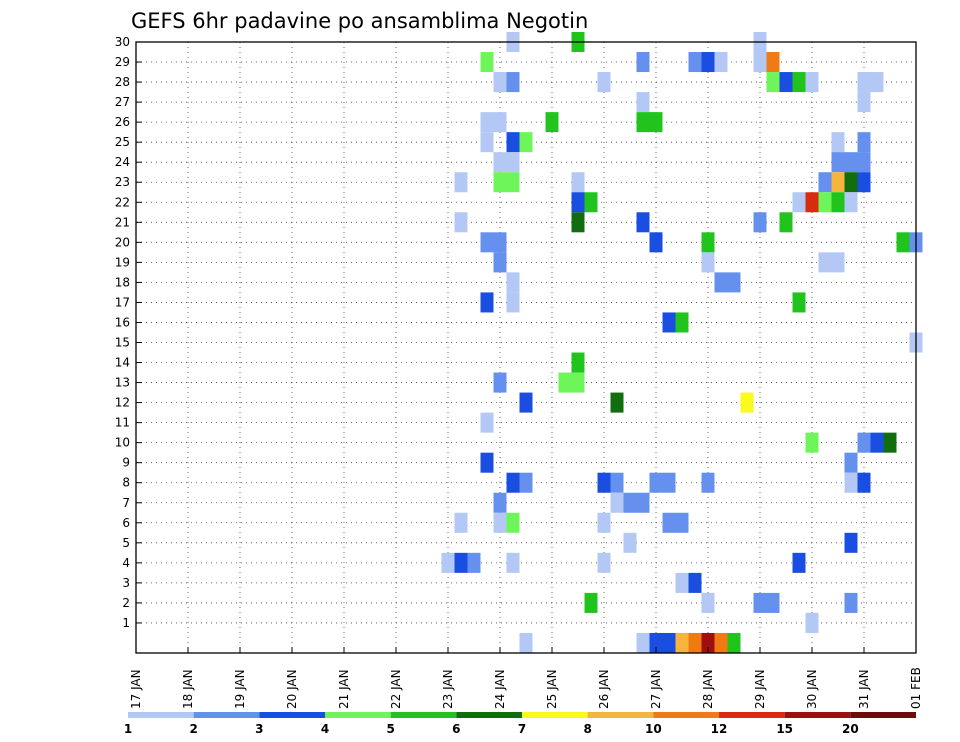 The image size is (960, 742). Describe the element at coordinates (126, 603) in the screenshot. I see `y-tick-label: 2` at that location.